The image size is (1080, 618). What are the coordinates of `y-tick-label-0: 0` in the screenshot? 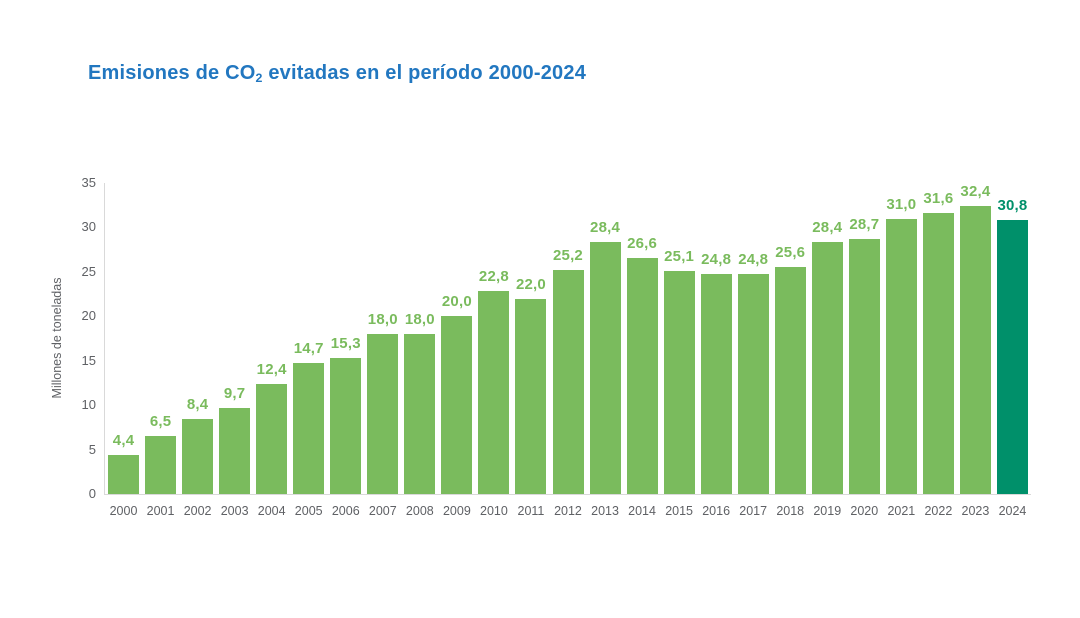 It's located at (92, 493).